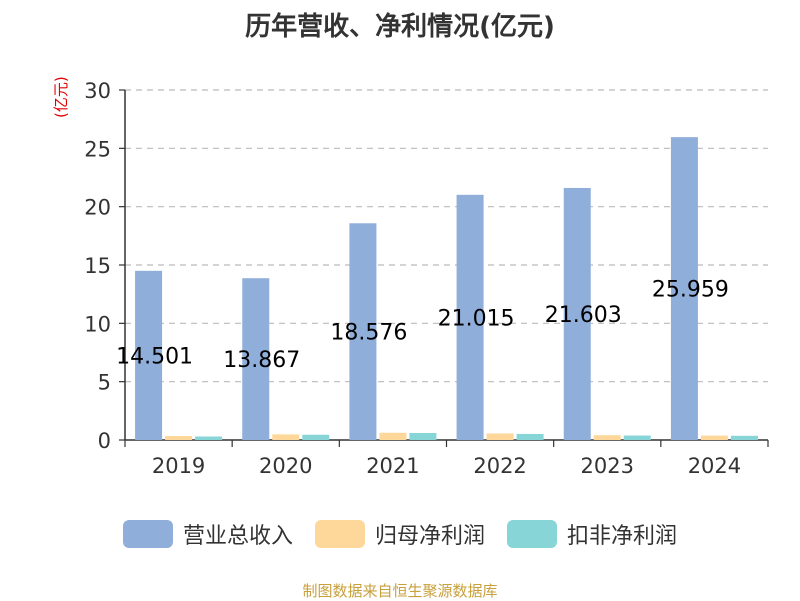 This screenshot has width=800, height=601. What do you see at coordinates (104, 383) in the screenshot?
I see `y-tick-label: 5` at bounding box center [104, 383].